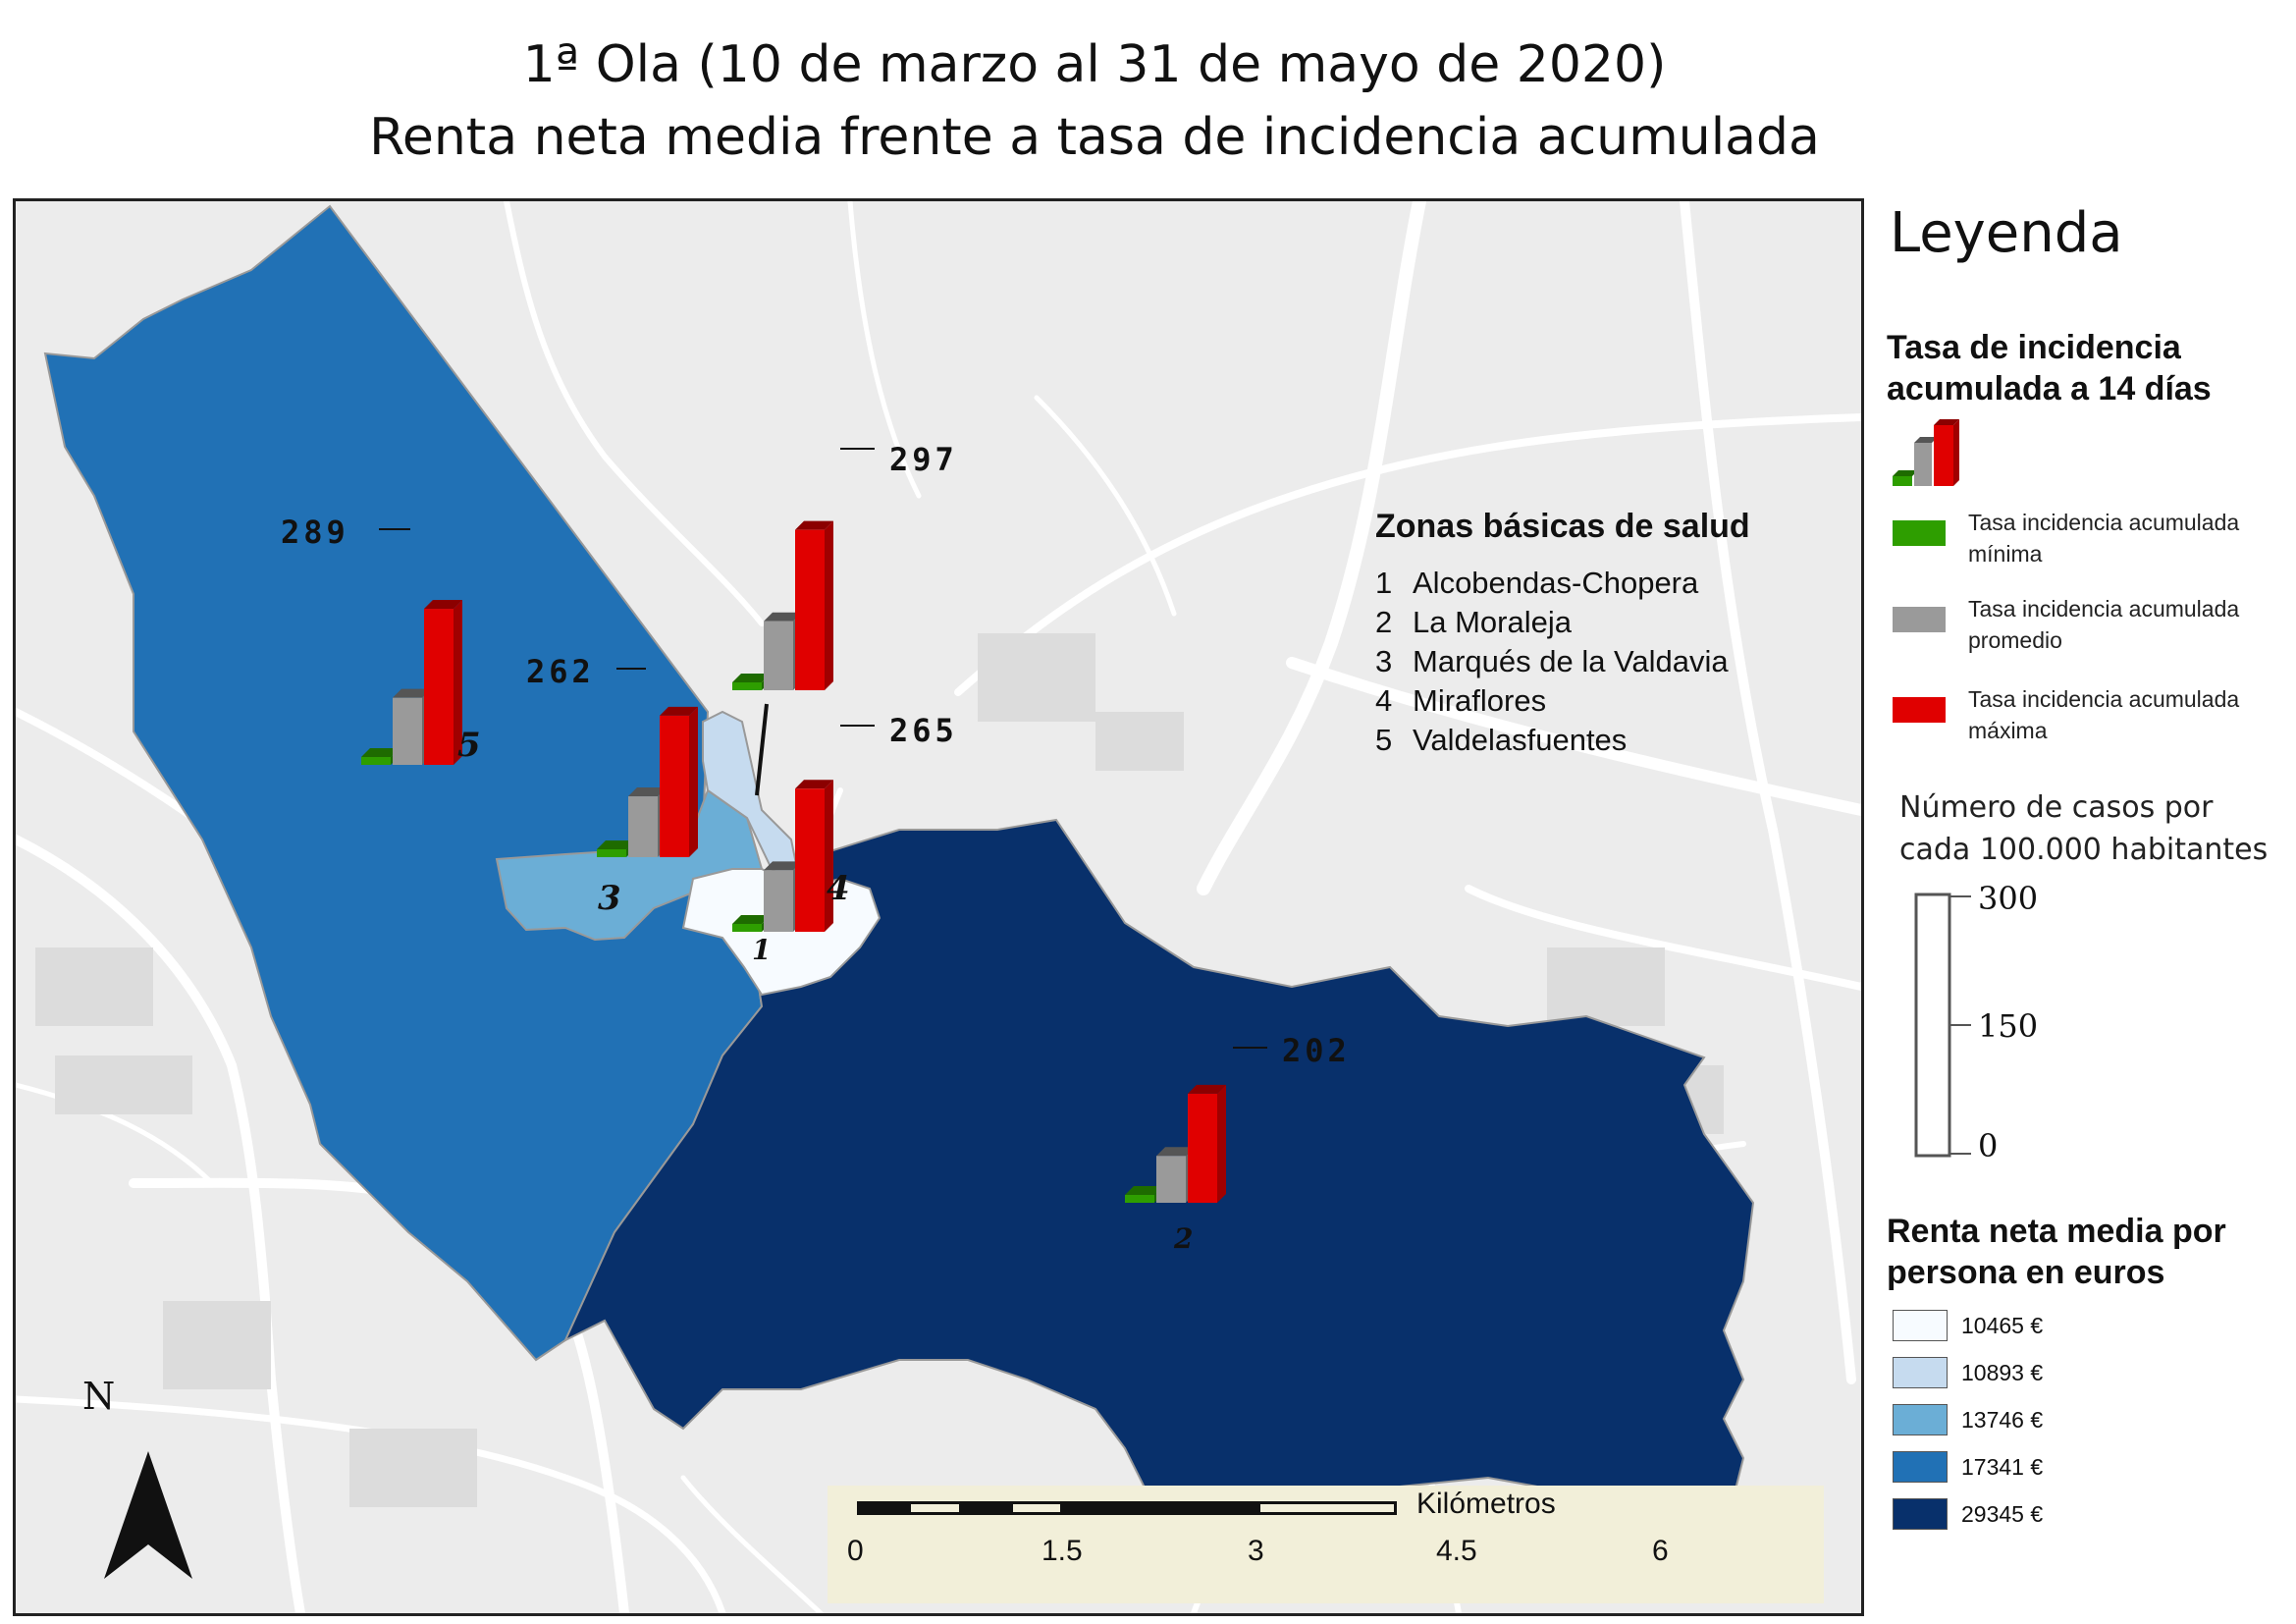 This screenshot has width=2296, height=1624. What do you see at coordinates (1384, 622) in the screenshot?
I see `zona-item-number: 2` at bounding box center [1384, 622].